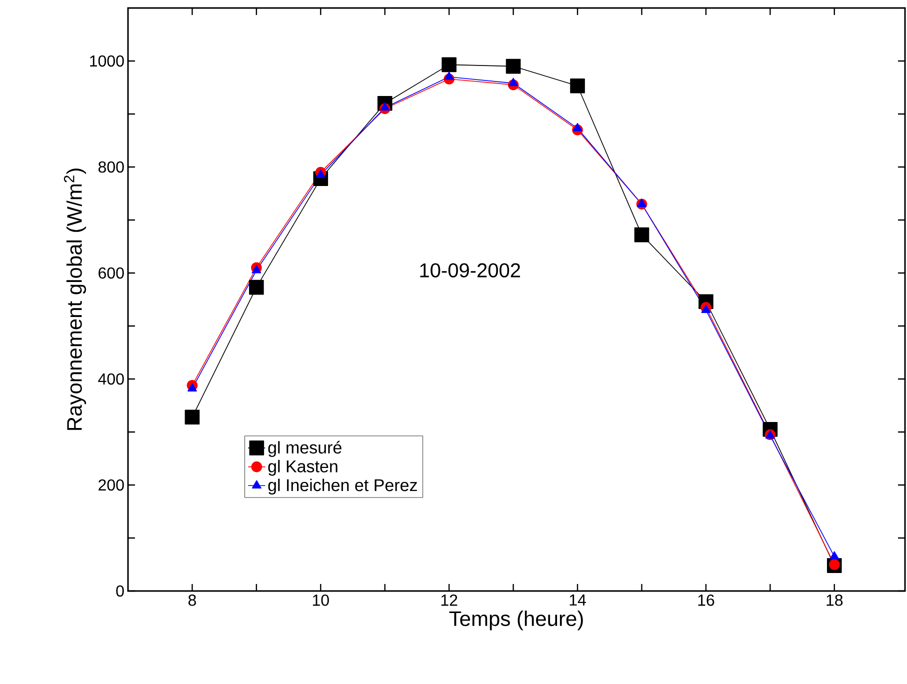  Describe the element at coordinates (120, 591) in the screenshot. I see `y-tick-label: 0` at that location.